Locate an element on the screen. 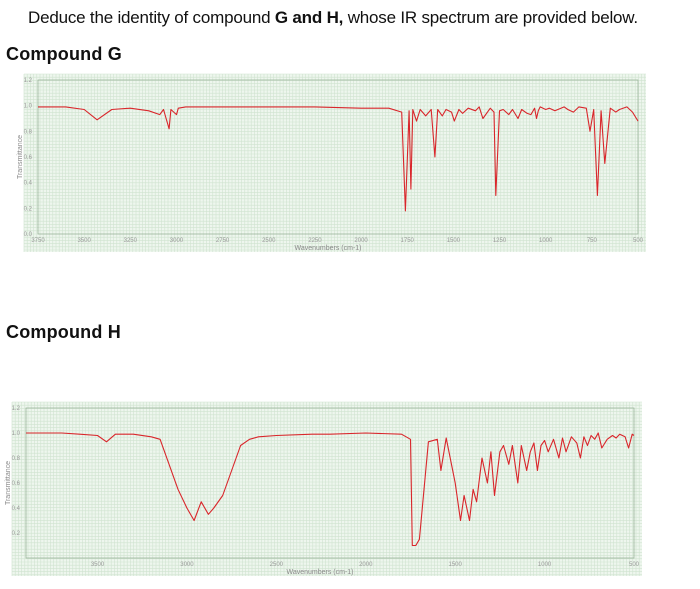 The width and height of the screenshot is (700, 589). g-x-axis-title: Wavenumbers (cm-1) is located at coordinates (327, 248).